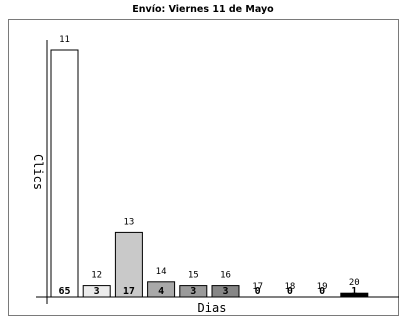  Describe the element at coordinates (322, 291) in the screenshot. I see `value-label-19: 0` at that location.